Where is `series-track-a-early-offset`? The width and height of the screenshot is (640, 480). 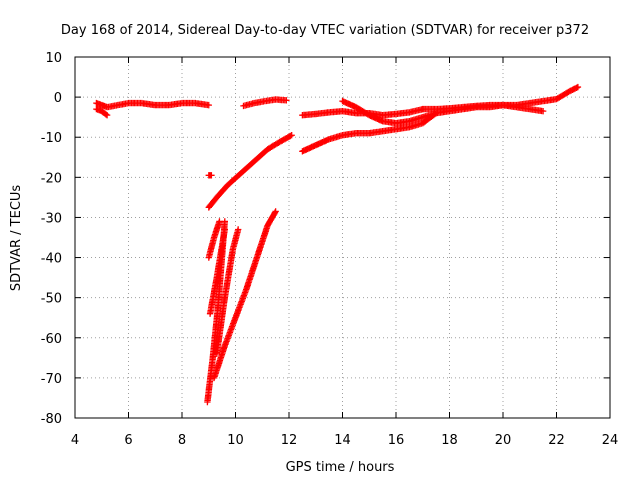
series-track-a-early-offset is located at coordinates (102, 112).